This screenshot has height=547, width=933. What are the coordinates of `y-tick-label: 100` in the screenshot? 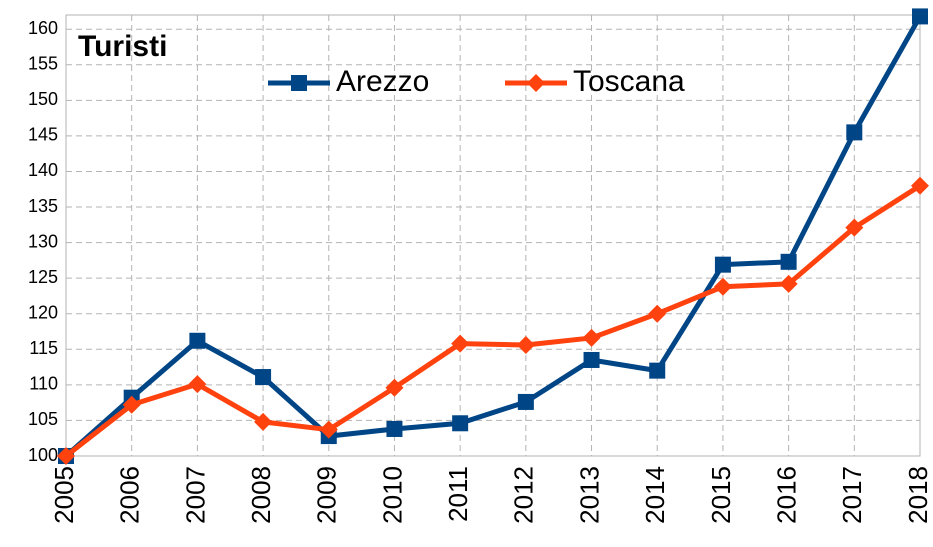 It's located at (43, 455).